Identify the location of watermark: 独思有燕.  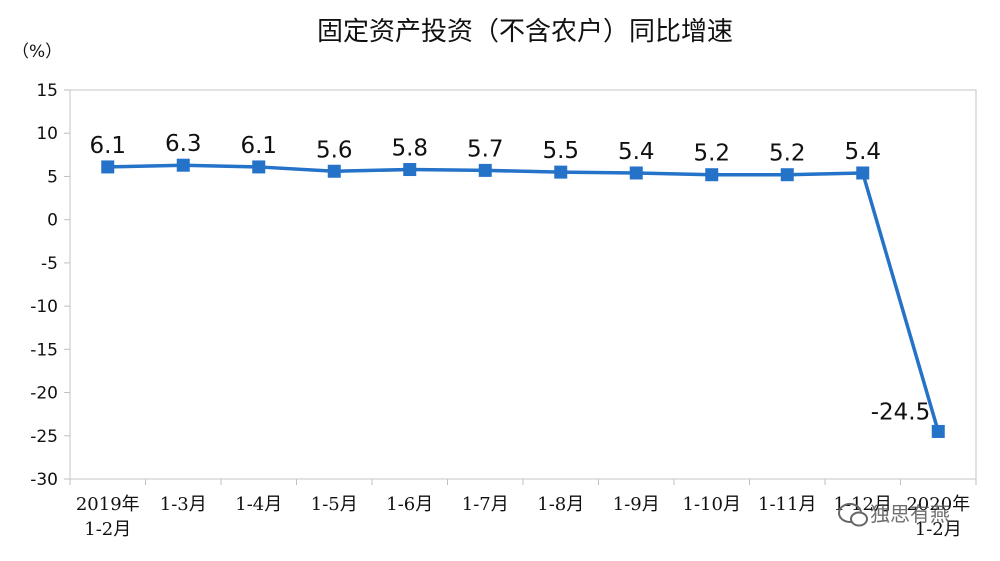
(894, 514).